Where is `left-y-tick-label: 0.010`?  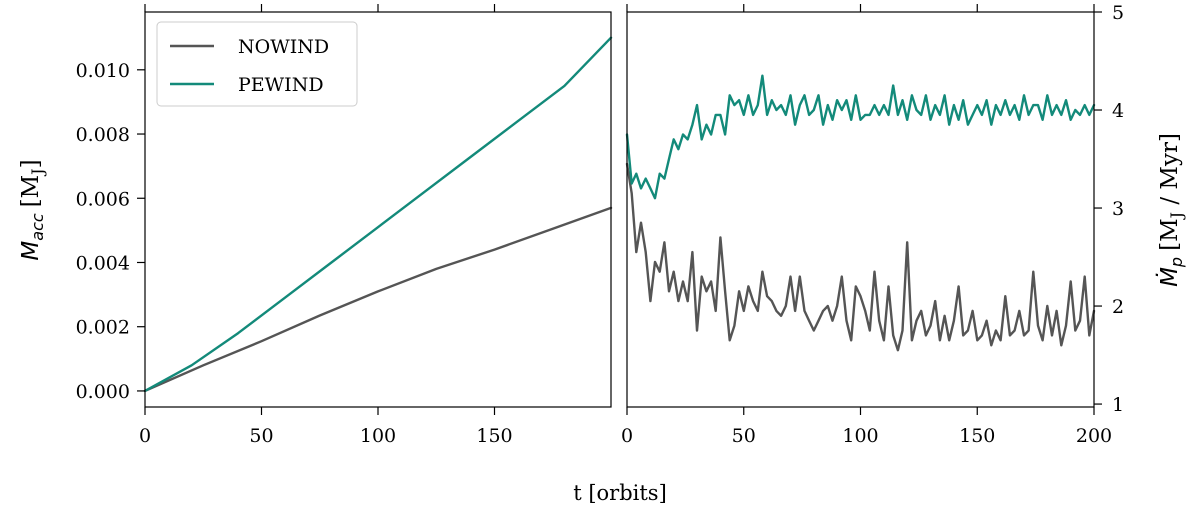 left-y-tick-label: 0.010 is located at coordinates (103, 71).